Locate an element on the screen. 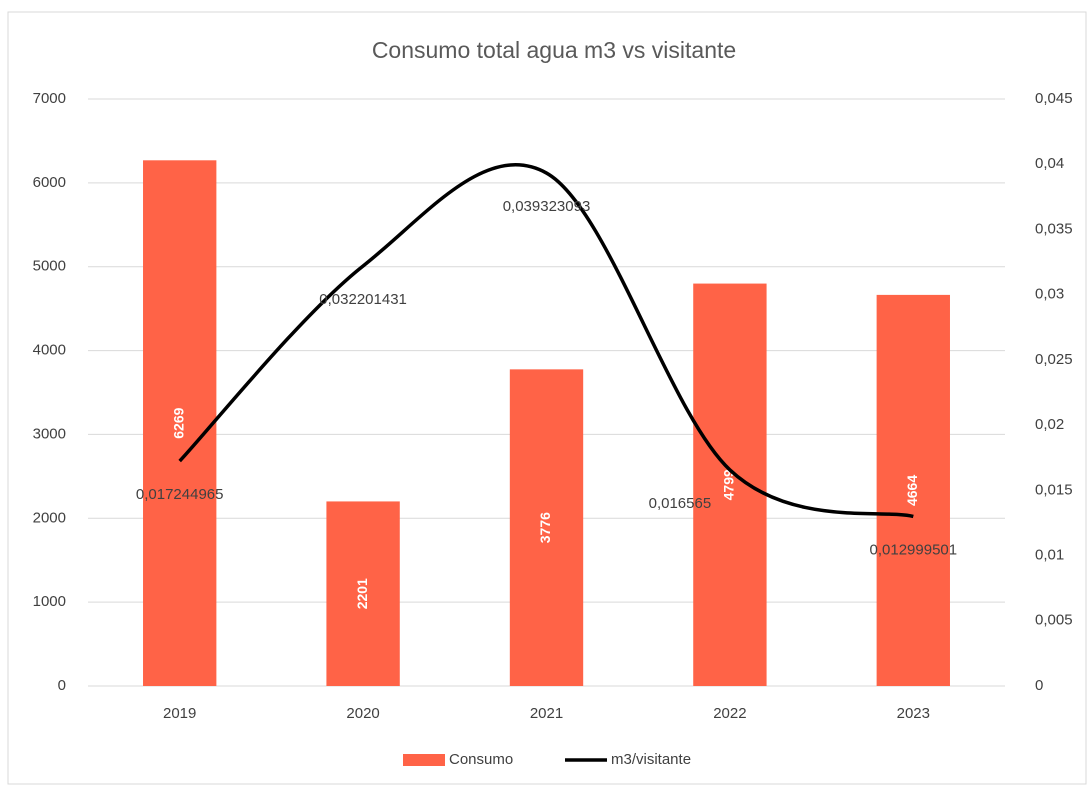 The image size is (1090, 787). x-tick-label: 2020 is located at coordinates (362, 713).